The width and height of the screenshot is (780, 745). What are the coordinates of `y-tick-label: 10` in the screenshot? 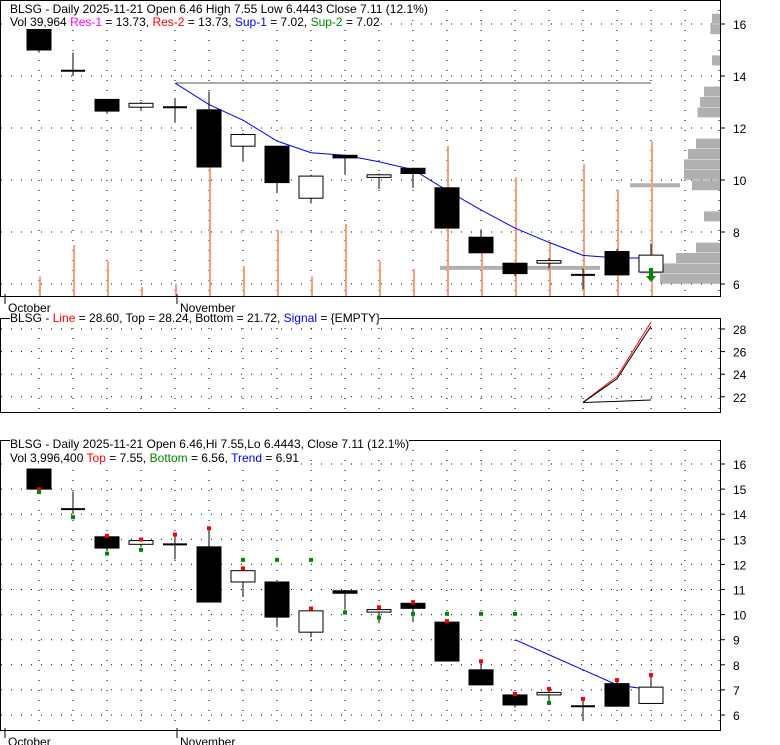 It's located at (740, 181).